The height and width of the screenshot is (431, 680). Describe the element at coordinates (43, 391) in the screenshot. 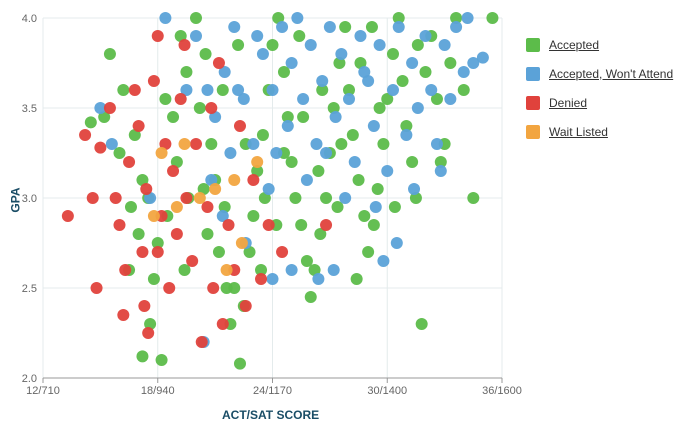

I see `x-tick-label: 12/710` at that location.